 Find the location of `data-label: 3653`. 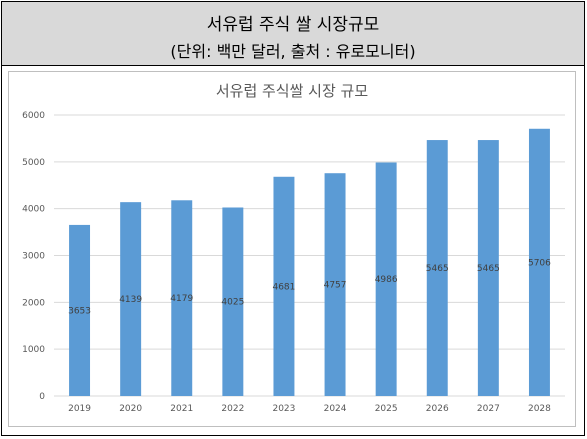

data-label: 3653 is located at coordinates (79, 311).